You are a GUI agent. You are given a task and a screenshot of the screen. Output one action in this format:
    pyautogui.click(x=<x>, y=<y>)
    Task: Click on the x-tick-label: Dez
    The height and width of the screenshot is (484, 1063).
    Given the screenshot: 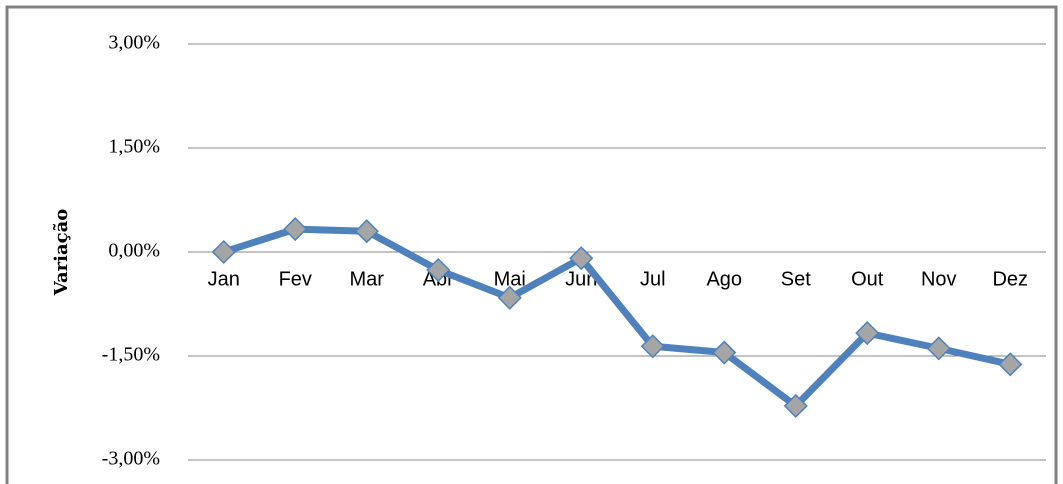 What is the action you would take?
    pyautogui.click(x=1010, y=279)
    